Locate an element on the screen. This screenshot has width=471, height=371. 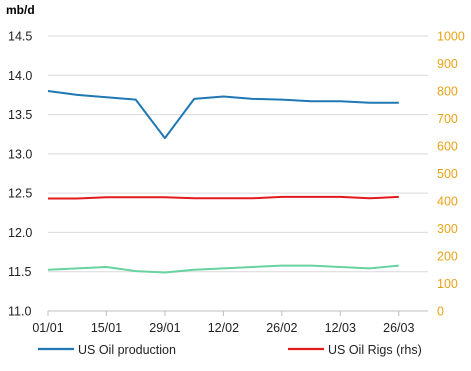
right-tick-label: 0 is located at coordinates (440, 312).